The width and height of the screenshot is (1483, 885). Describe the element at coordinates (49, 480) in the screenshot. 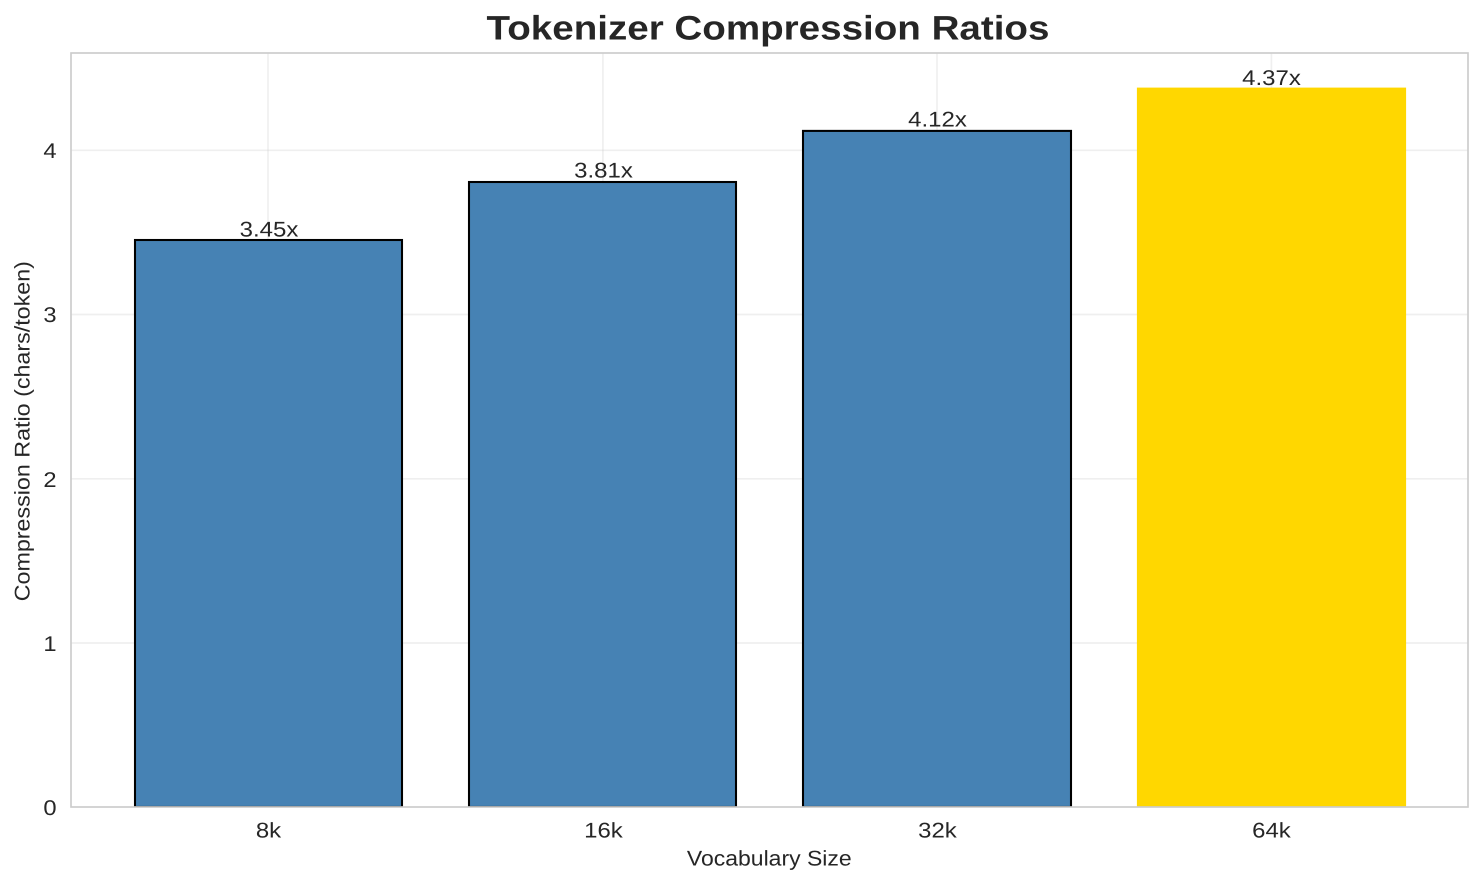

I see `svg-text: 2` at that location.